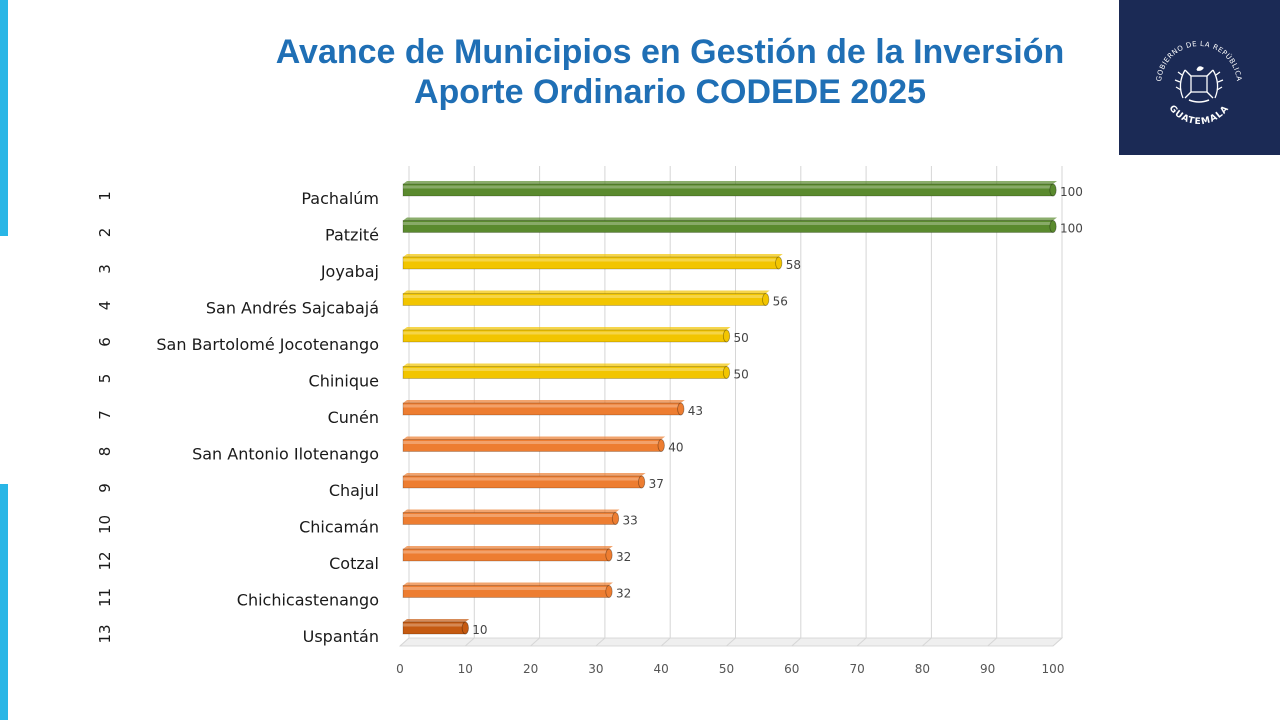 The width and height of the screenshot is (1280, 720). I want to click on category-label: Cunén, so click(353, 417).